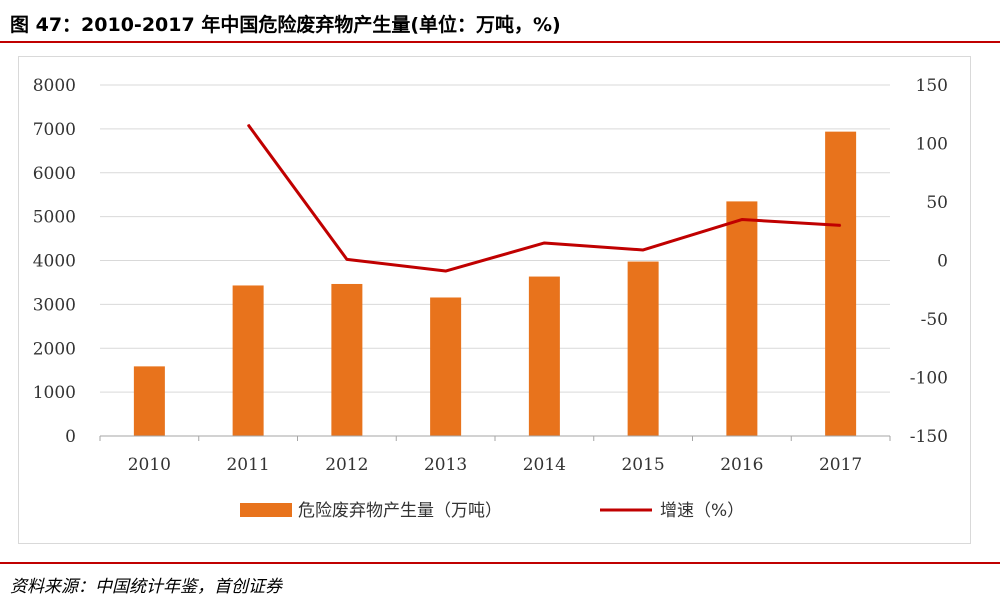 Image resolution: width=1000 pixels, height=604 pixels. What do you see at coordinates (149, 465) in the screenshot?
I see `x-tick-label: 2010` at bounding box center [149, 465].